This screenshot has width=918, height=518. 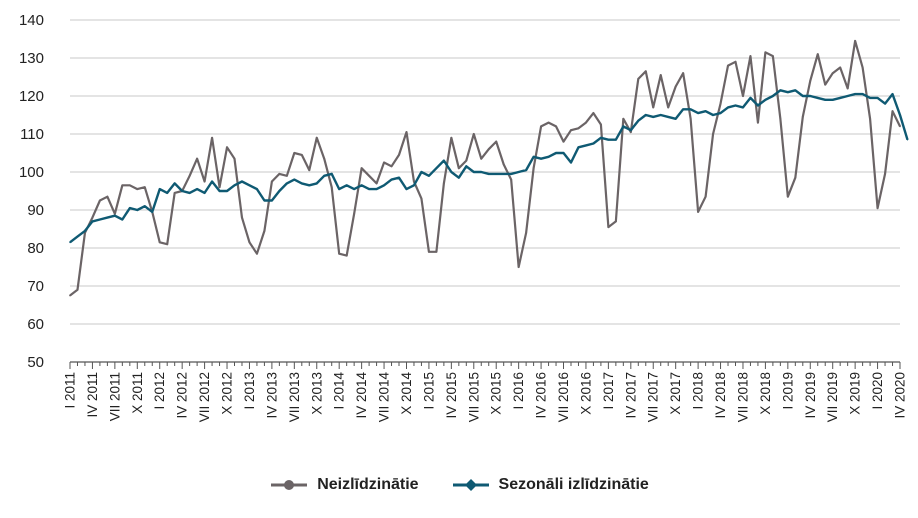 What do you see at coordinates (585, 393) in the screenshot?
I see `x-tick-label: X 2016` at bounding box center [585, 393].